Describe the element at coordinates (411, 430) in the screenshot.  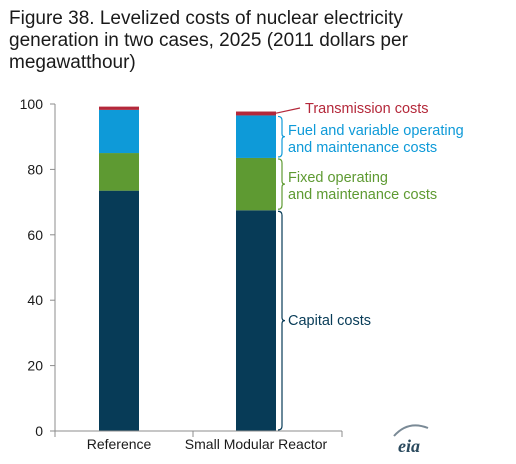
I see `eia-logo-swoosh` at that location.